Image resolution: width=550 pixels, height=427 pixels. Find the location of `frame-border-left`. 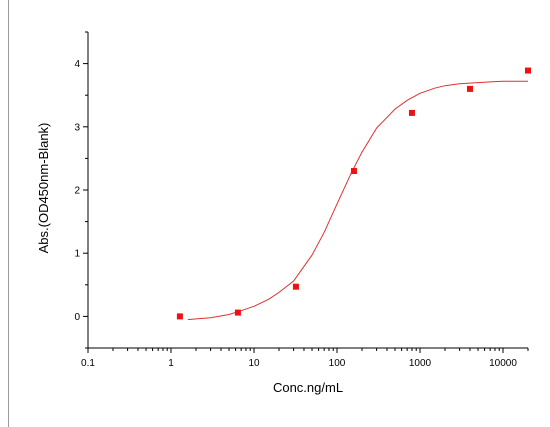

frame-border-left is located at coordinates (8, 213).